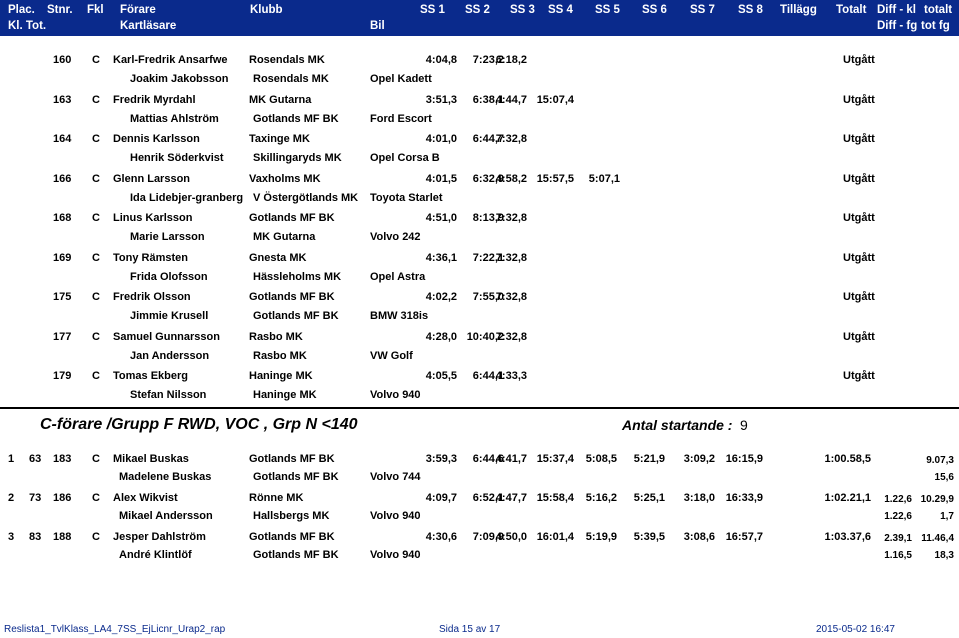  I want to click on result-stage-time: 5:39,5, so click(649, 537).